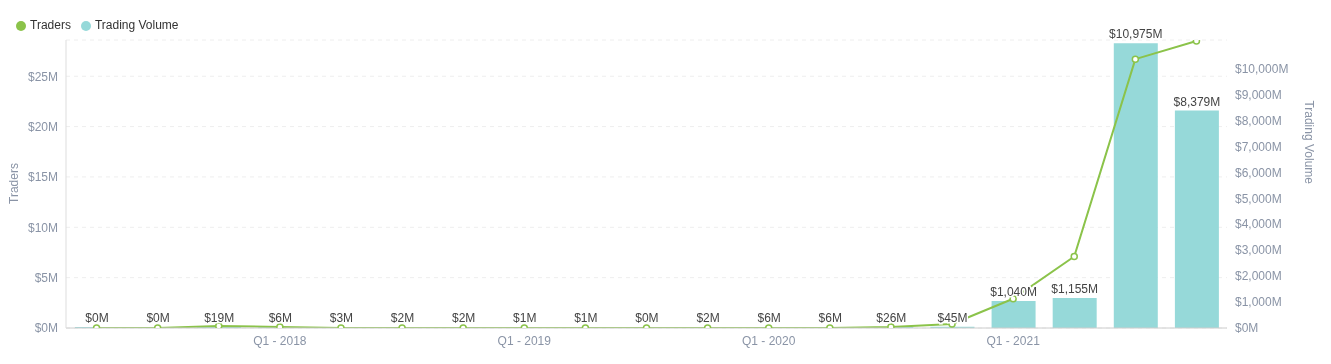 The height and width of the screenshot is (364, 1331). Describe the element at coordinates (341, 318) in the screenshot. I see `data-label: $3M` at that location.